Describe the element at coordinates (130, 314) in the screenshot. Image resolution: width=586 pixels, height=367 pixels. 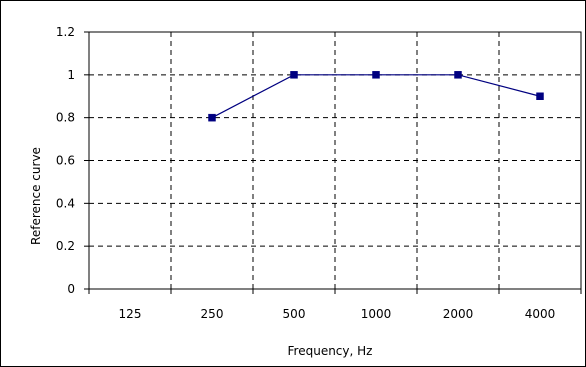
I see `x-tick-label: 125` at that location.